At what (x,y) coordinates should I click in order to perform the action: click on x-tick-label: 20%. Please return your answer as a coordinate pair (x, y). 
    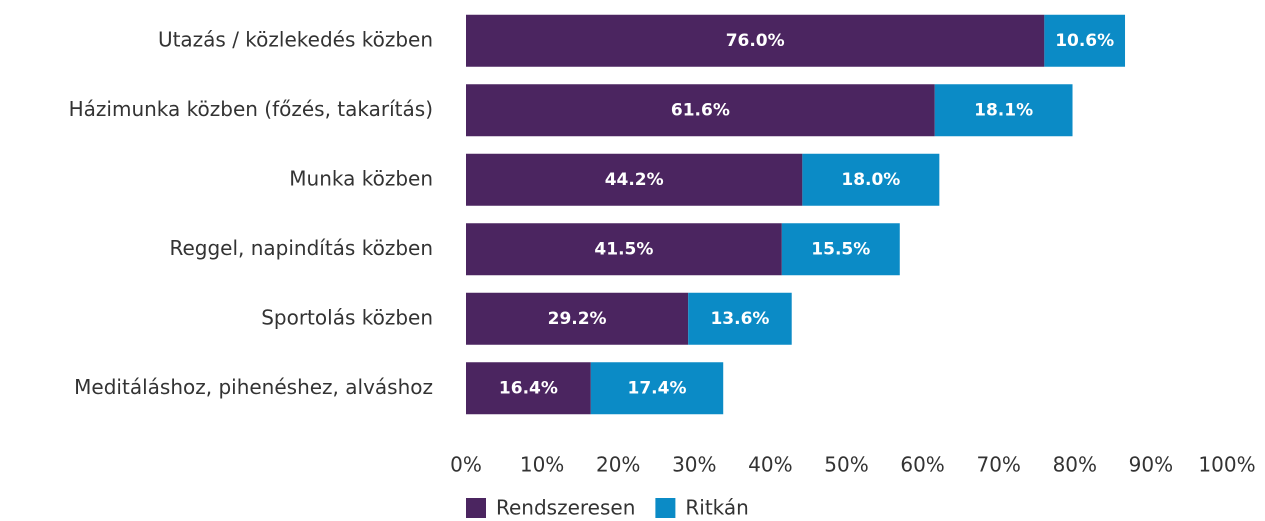
    Looking at the image, I should click on (618, 465).